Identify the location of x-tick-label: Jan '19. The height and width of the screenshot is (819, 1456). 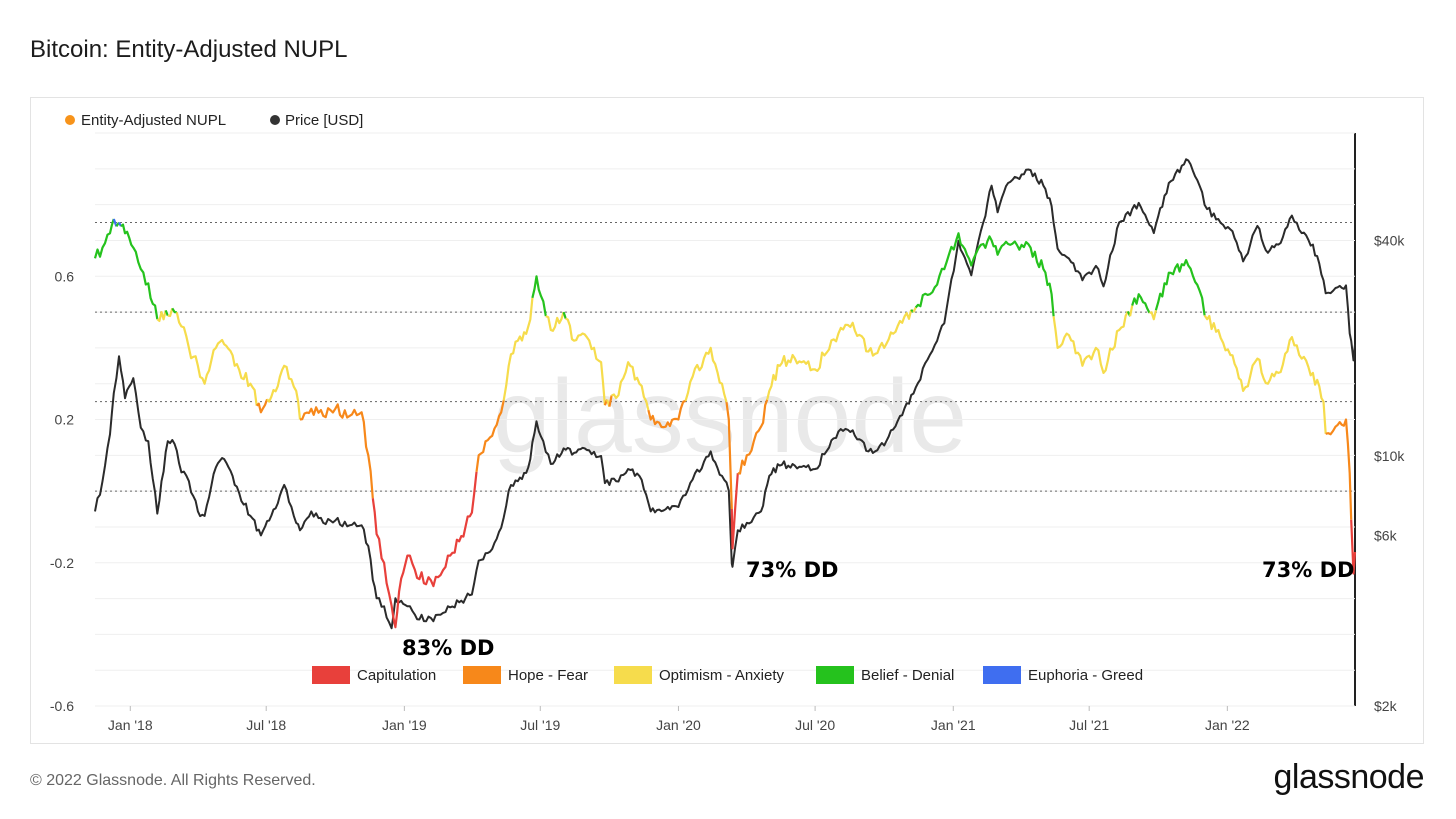
(404, 725).